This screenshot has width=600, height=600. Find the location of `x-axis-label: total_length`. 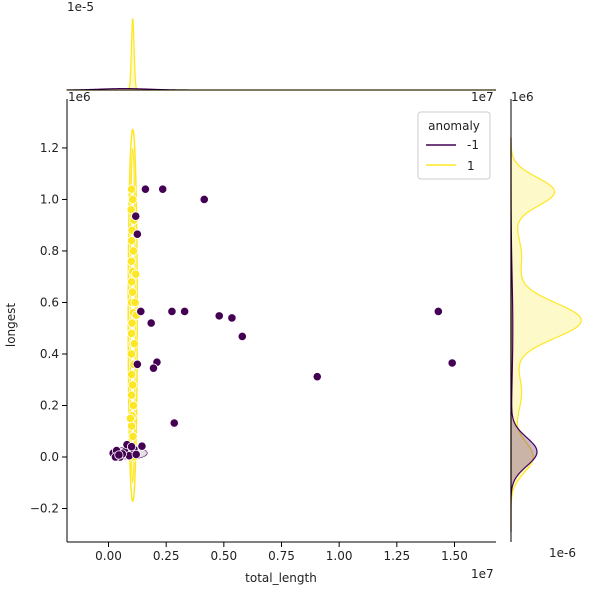

x-axis-label: total_length is located at coordinates (281, 578).